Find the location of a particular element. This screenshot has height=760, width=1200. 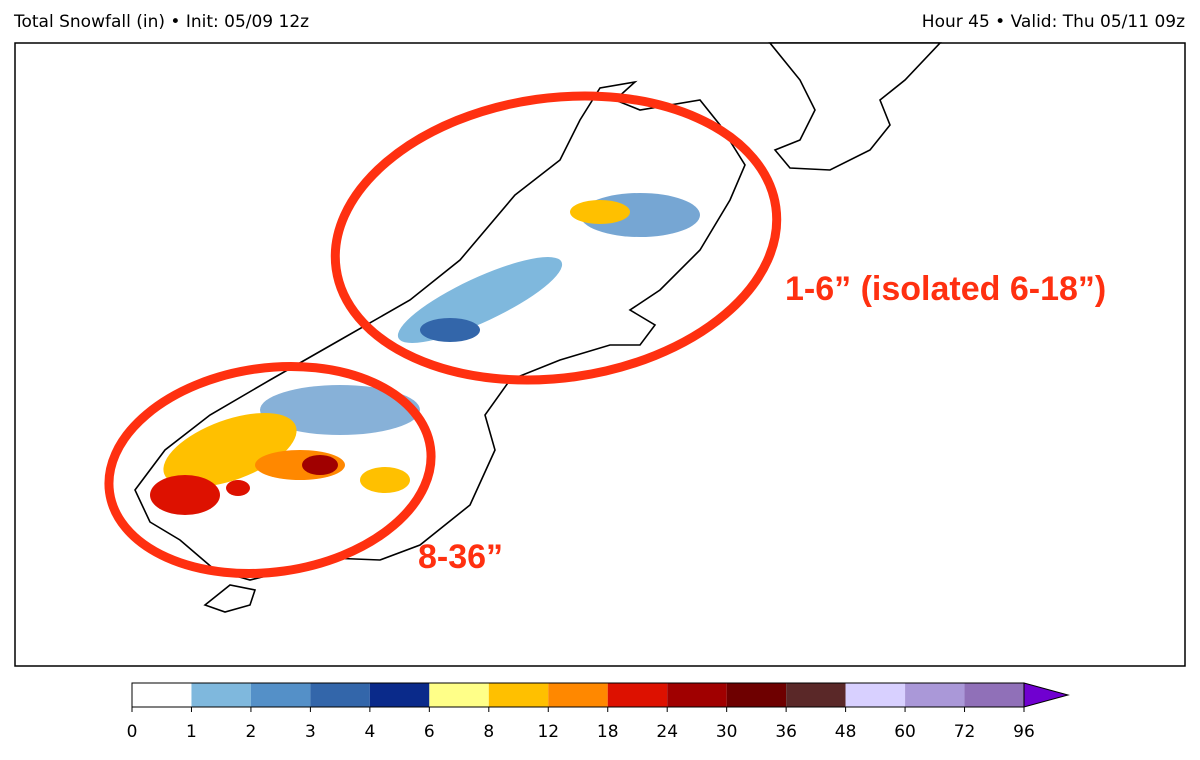

colorbar-tick-label: 48 is located at coordinates (846, 732).